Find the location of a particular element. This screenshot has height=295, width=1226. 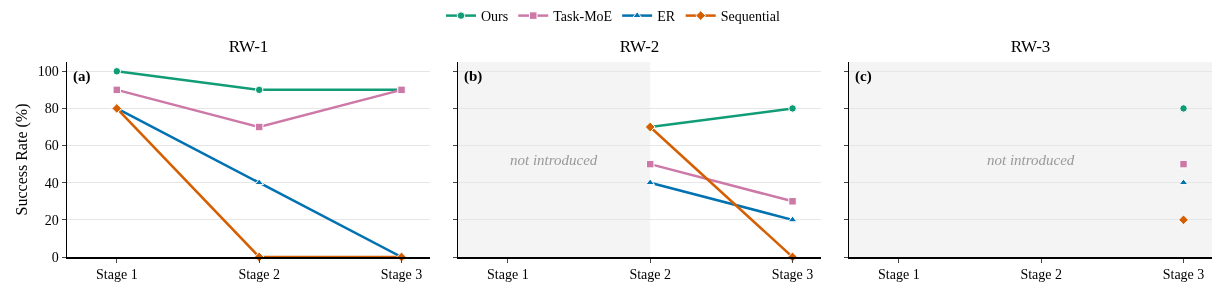

y-tick-label: 0 is located at coordinates (55, 257).